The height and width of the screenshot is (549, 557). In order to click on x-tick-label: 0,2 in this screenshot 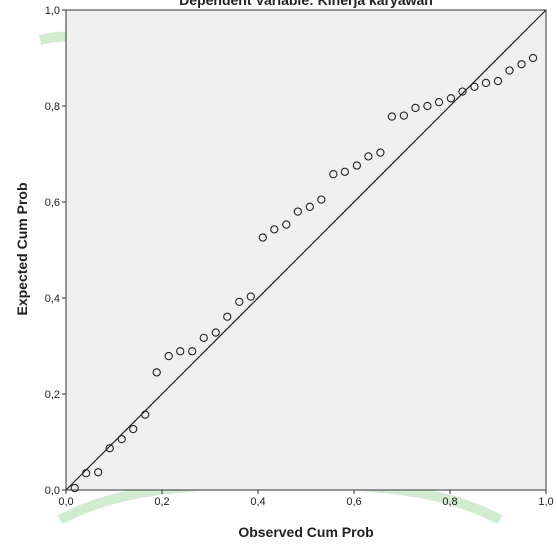, I will do `click(161, 502)`.